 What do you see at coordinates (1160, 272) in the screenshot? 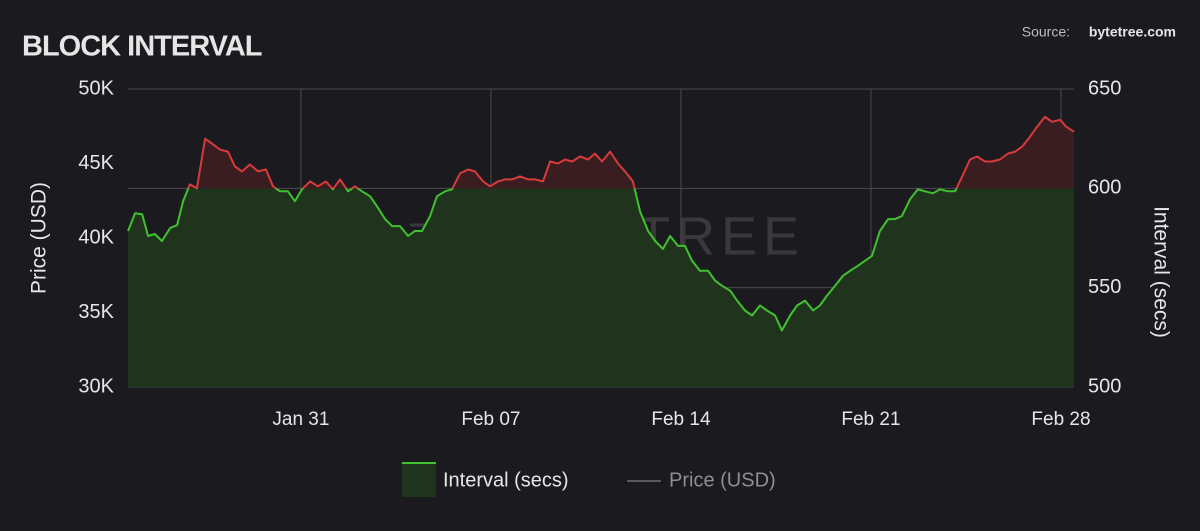
I see `y2-axis-title: Interval (secs)` at bounding box center [1160, 272].